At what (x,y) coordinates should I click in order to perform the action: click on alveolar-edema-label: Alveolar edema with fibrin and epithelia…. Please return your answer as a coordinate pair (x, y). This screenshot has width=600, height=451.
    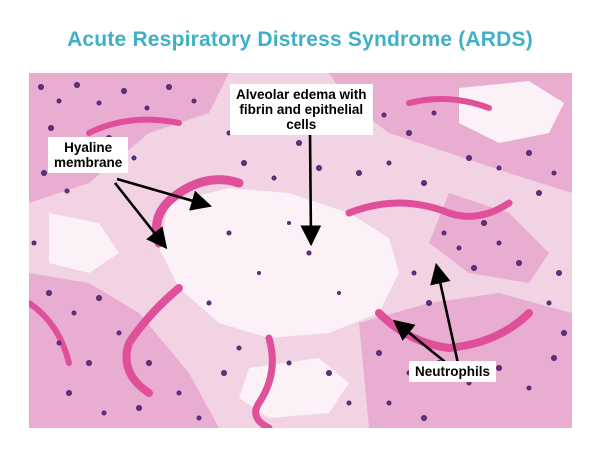
    Looking at the image, I should click on (301, 109).